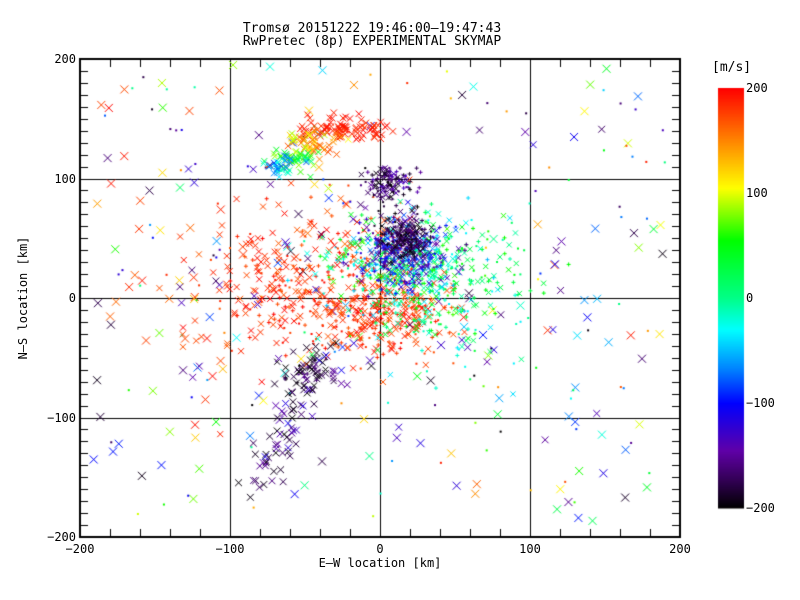  I want to click on plot-title-line1: Tromsø 20151222 19:46:00–19:47:43, so click(372, 28).